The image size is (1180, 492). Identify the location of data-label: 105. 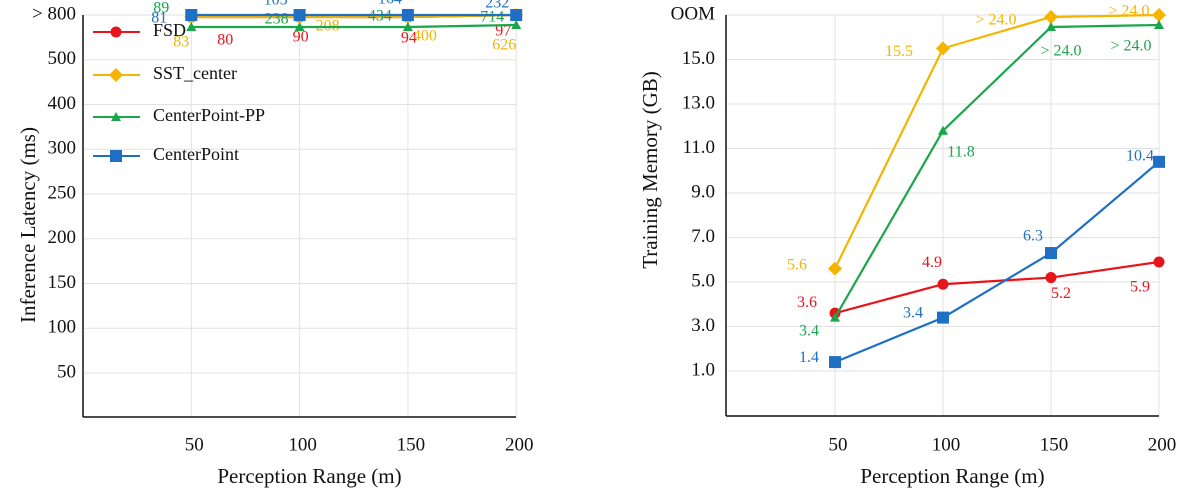
(276, 4).